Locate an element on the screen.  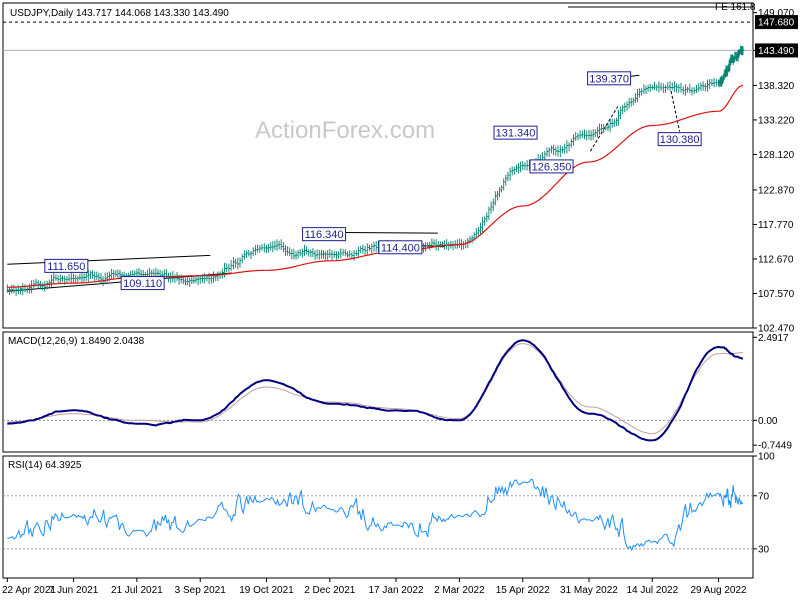
dashed-projection-line is located at coordinates (675, 111).